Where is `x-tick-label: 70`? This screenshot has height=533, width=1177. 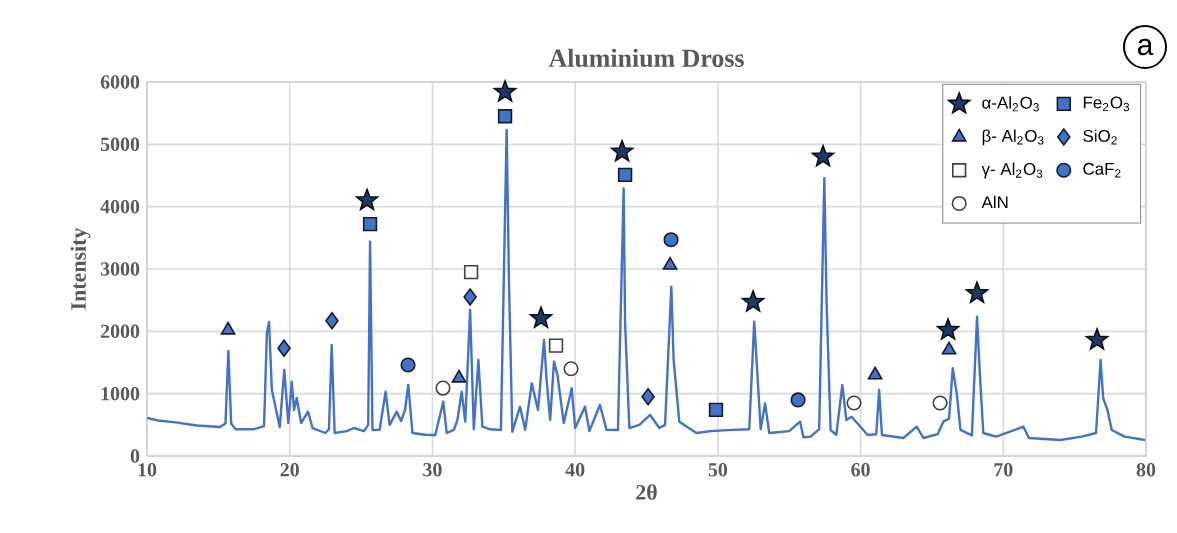
x-tick-label: 70 is located at coordinates (1003, 470).